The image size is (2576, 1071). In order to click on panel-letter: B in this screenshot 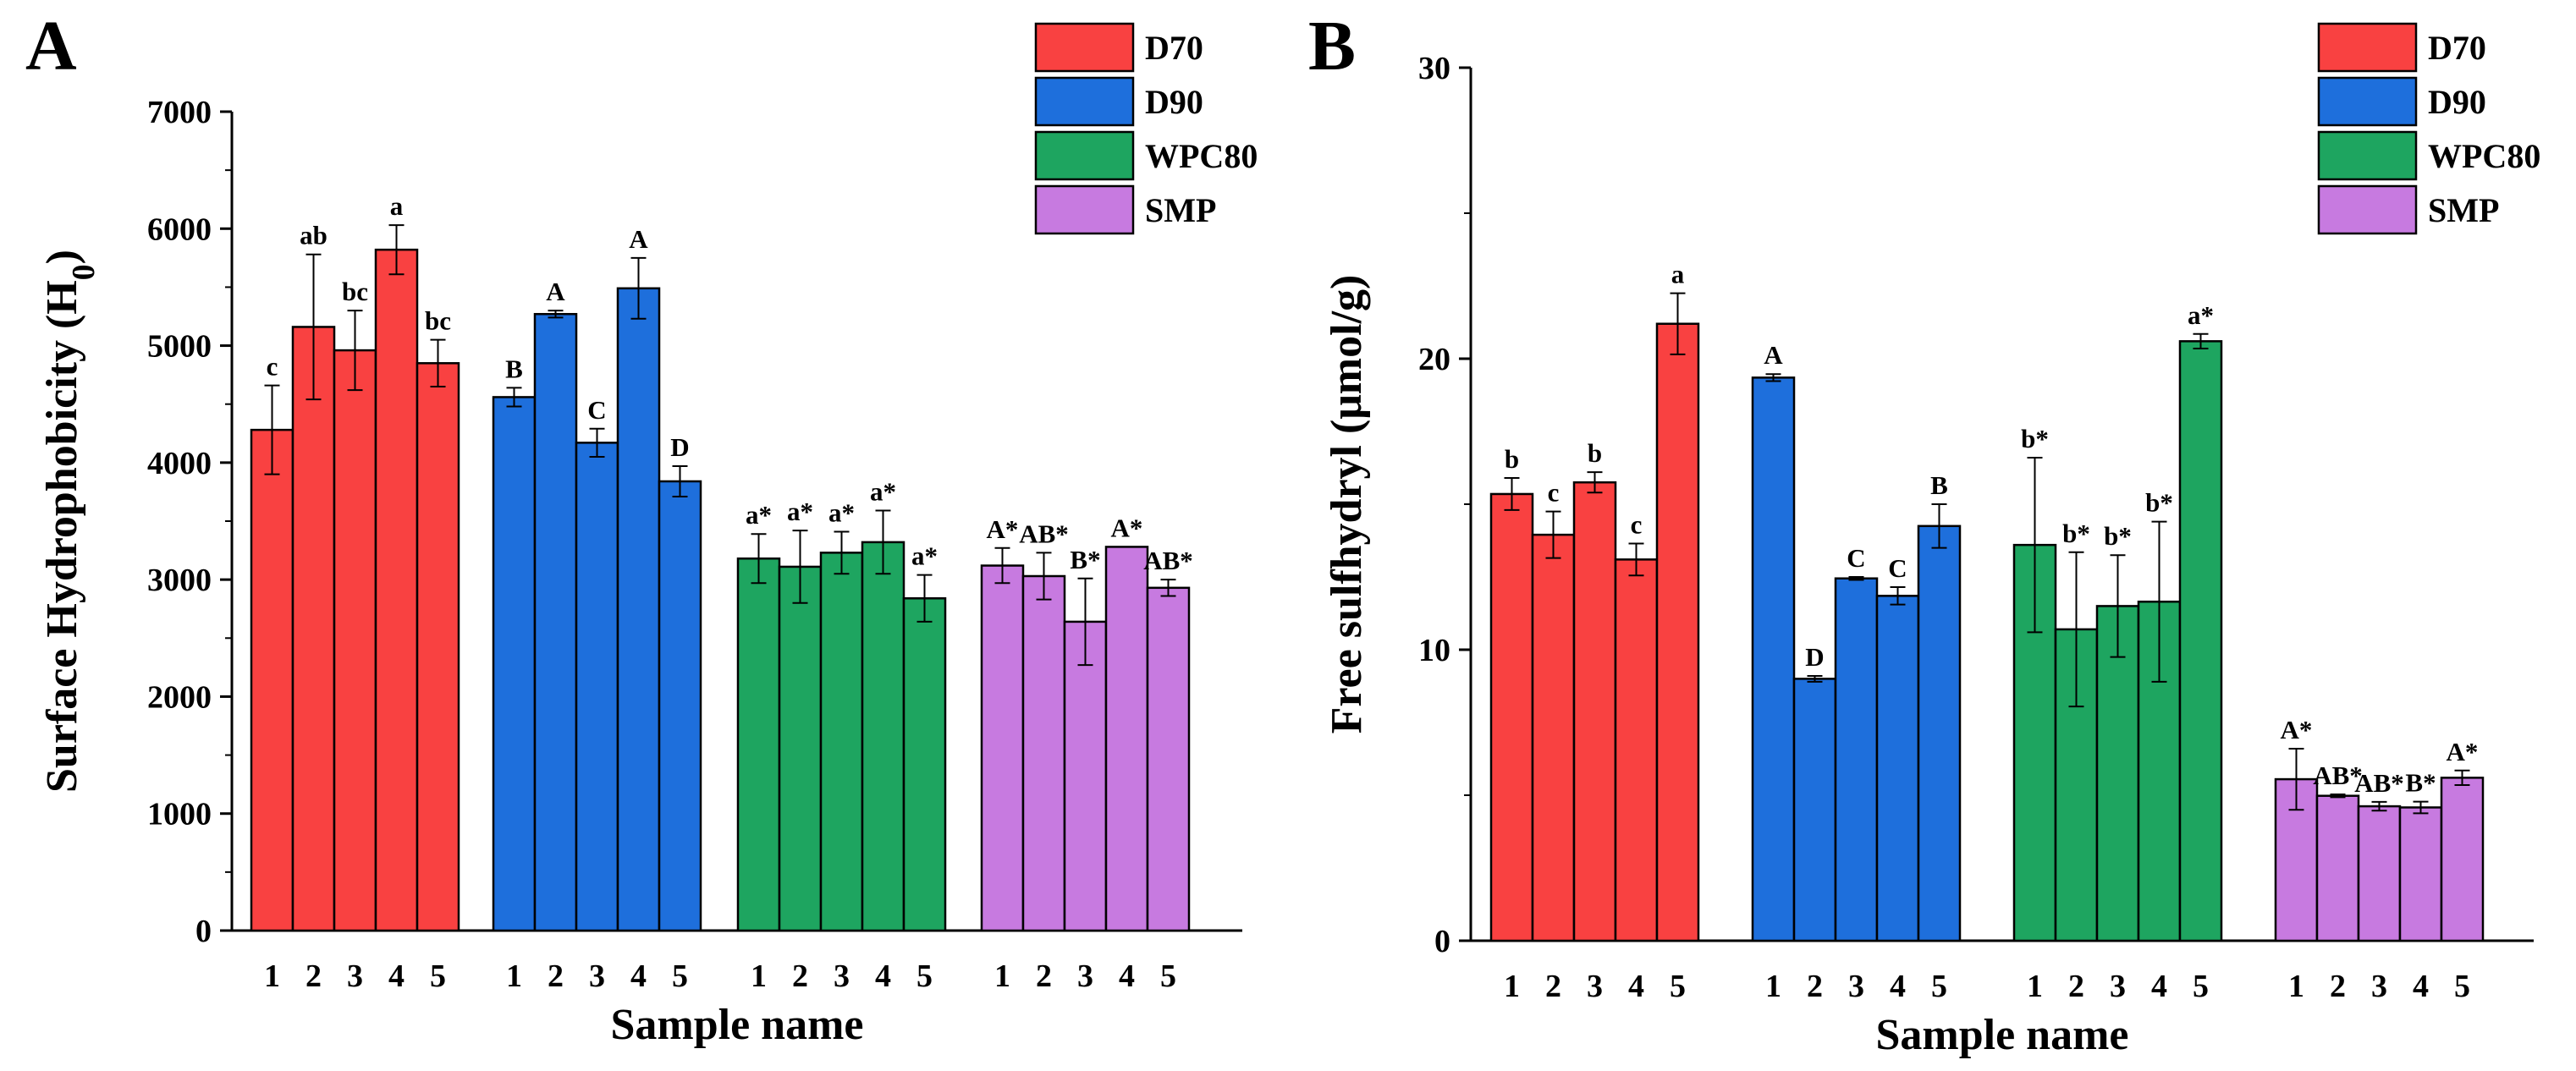, I will do `click(1332, 46)`.